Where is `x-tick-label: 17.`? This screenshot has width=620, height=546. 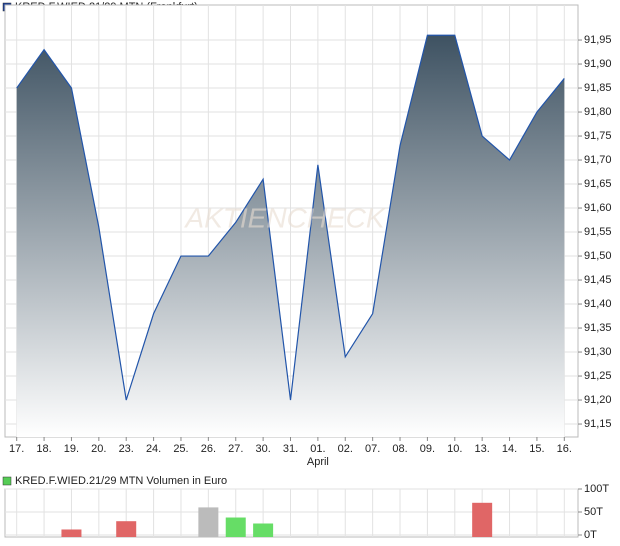 x-tick-label: 17. is located at coordinates (16, 449).